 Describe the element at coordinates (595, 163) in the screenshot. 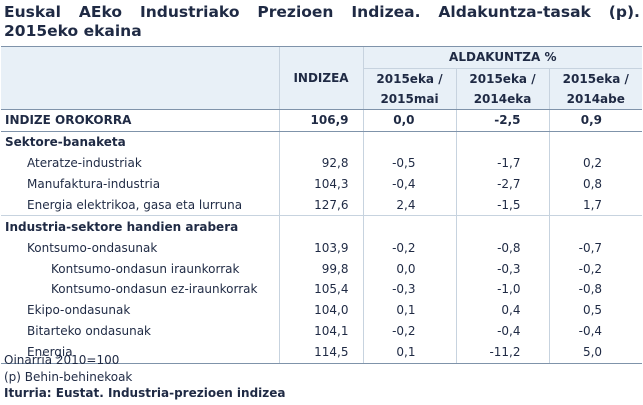

I see `row-change-december: 0,2` at that location.